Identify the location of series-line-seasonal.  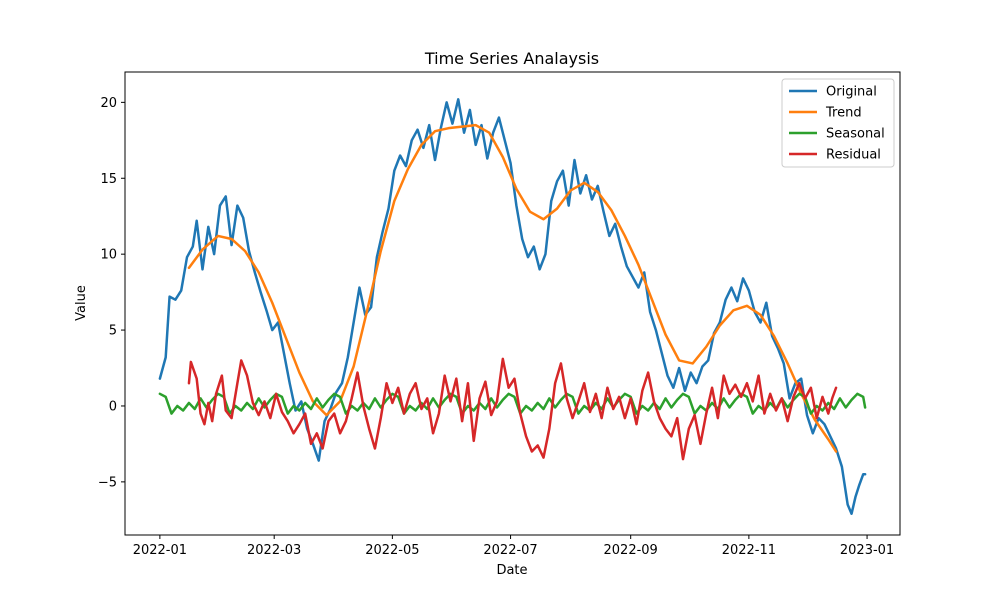
(512, 403).